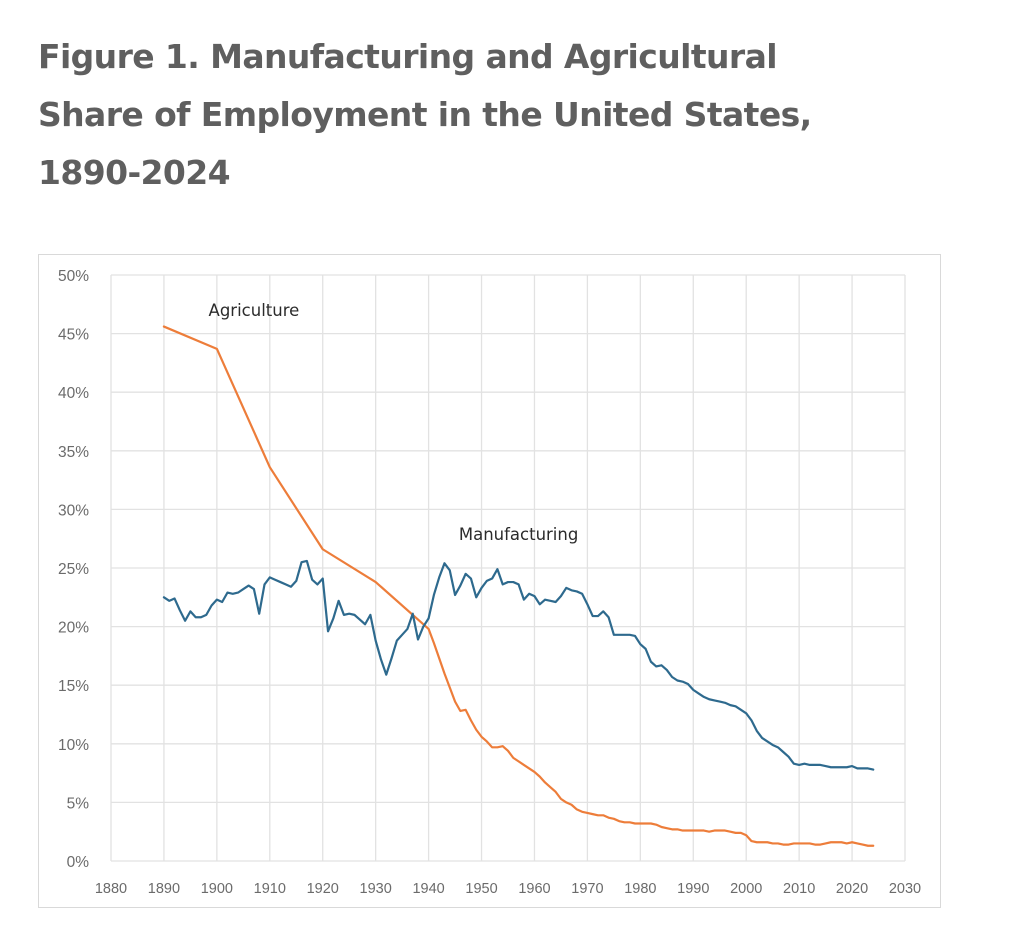 Image resolution: width=1017 pixels, height=944 pixels. I want to click on y-tick-label: 15%, so click(73, 686).